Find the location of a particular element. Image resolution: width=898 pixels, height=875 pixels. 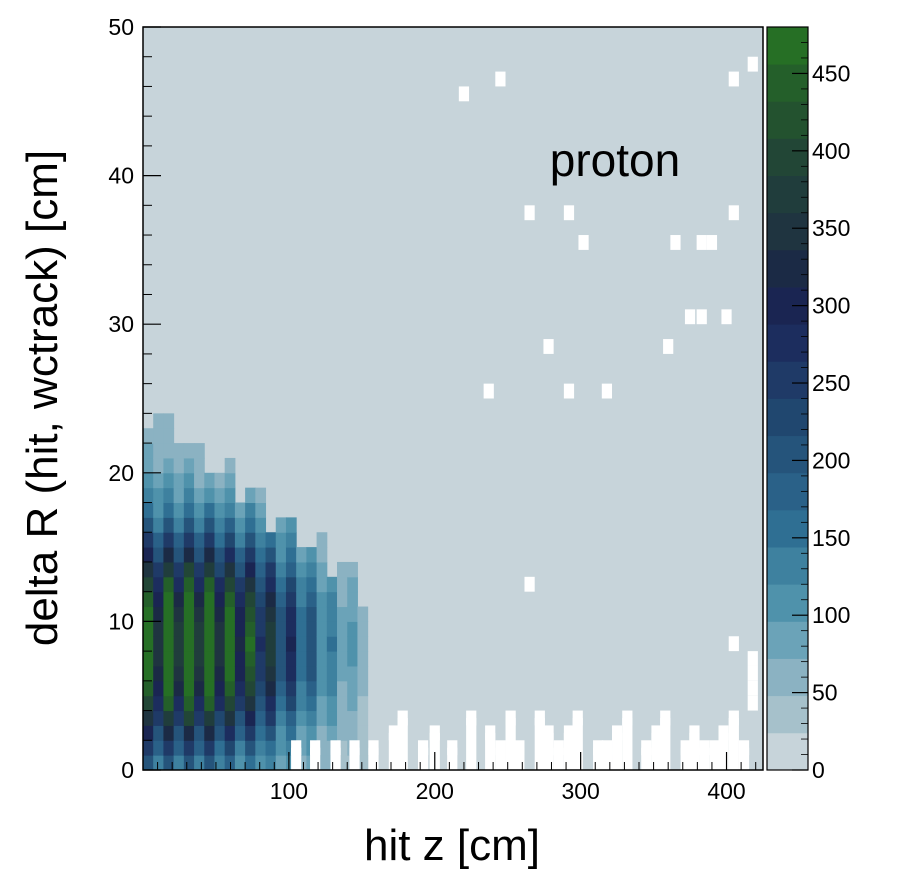

y-tick-label: 0 is located at coordinates (127, 770).